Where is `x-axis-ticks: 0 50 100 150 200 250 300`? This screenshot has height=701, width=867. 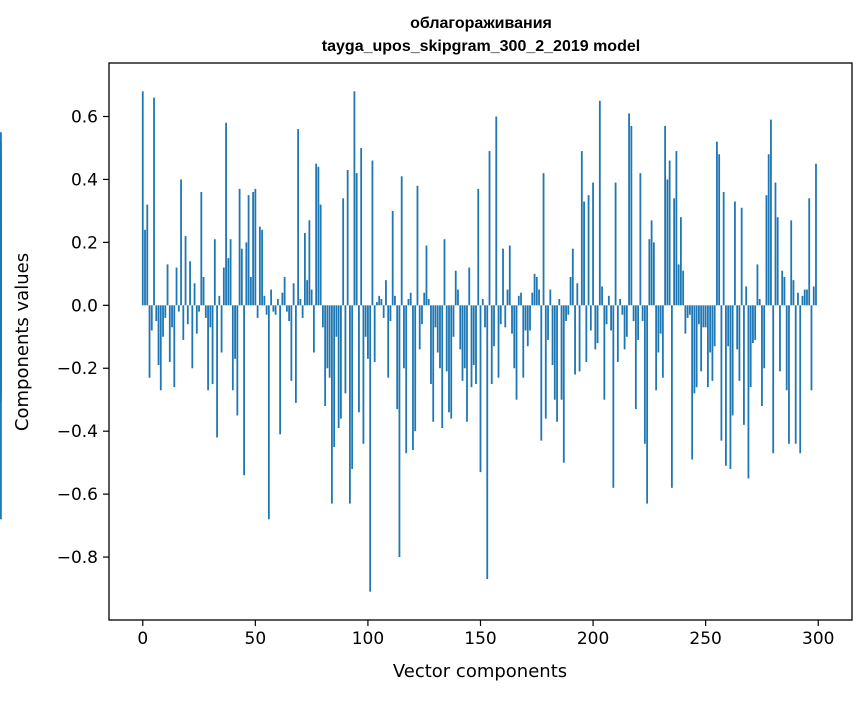 x-axis-ticks: 0 50 100 150 200 250 300 is located at coordinates (485, 634).